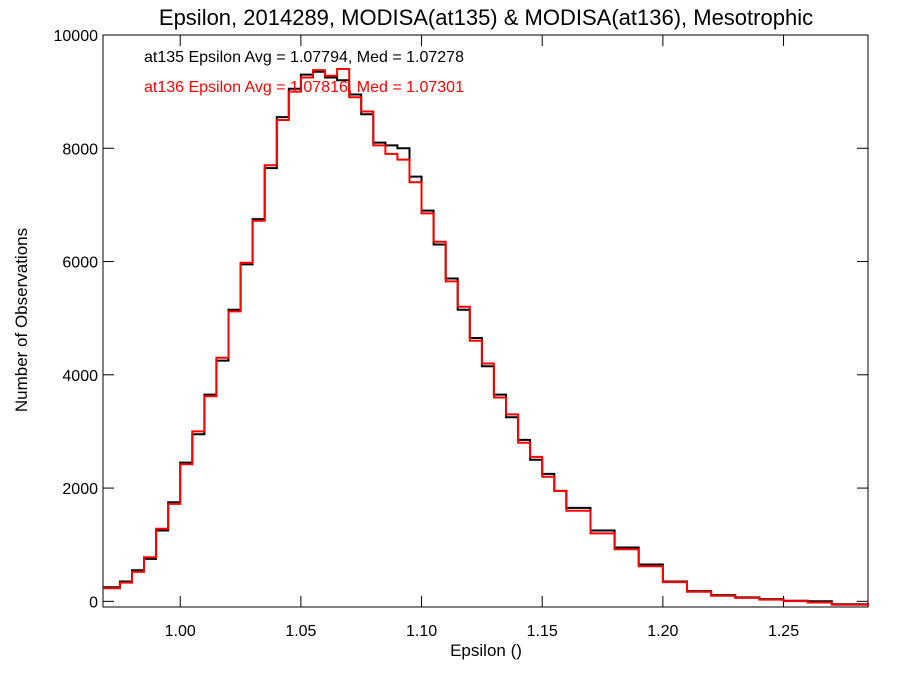  Describe the element at coordinates (80, 376) in the screenshot. I see `y-tick-label: 4000` at that location.